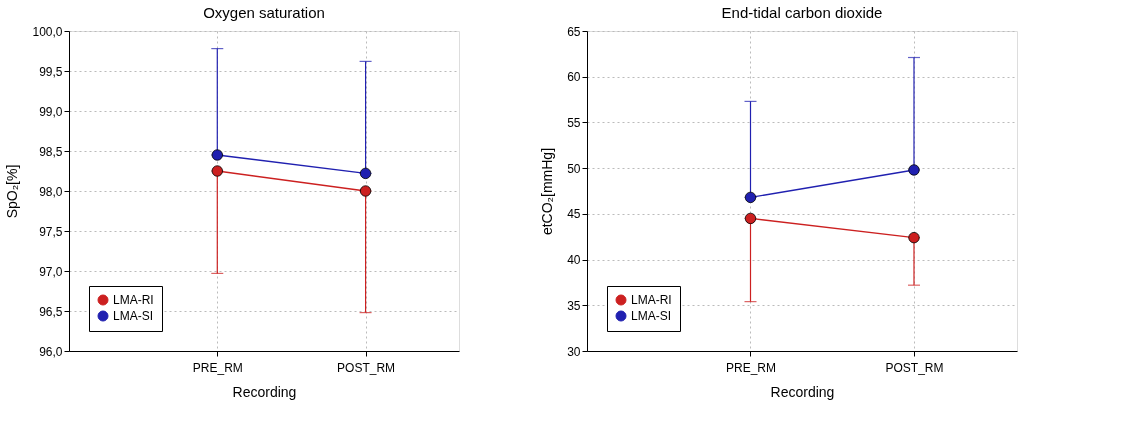 The height and width of the screenshot is (437, 1147). I want to click on chart-title: End-tidal carbon dioxide, so click(802, 12).